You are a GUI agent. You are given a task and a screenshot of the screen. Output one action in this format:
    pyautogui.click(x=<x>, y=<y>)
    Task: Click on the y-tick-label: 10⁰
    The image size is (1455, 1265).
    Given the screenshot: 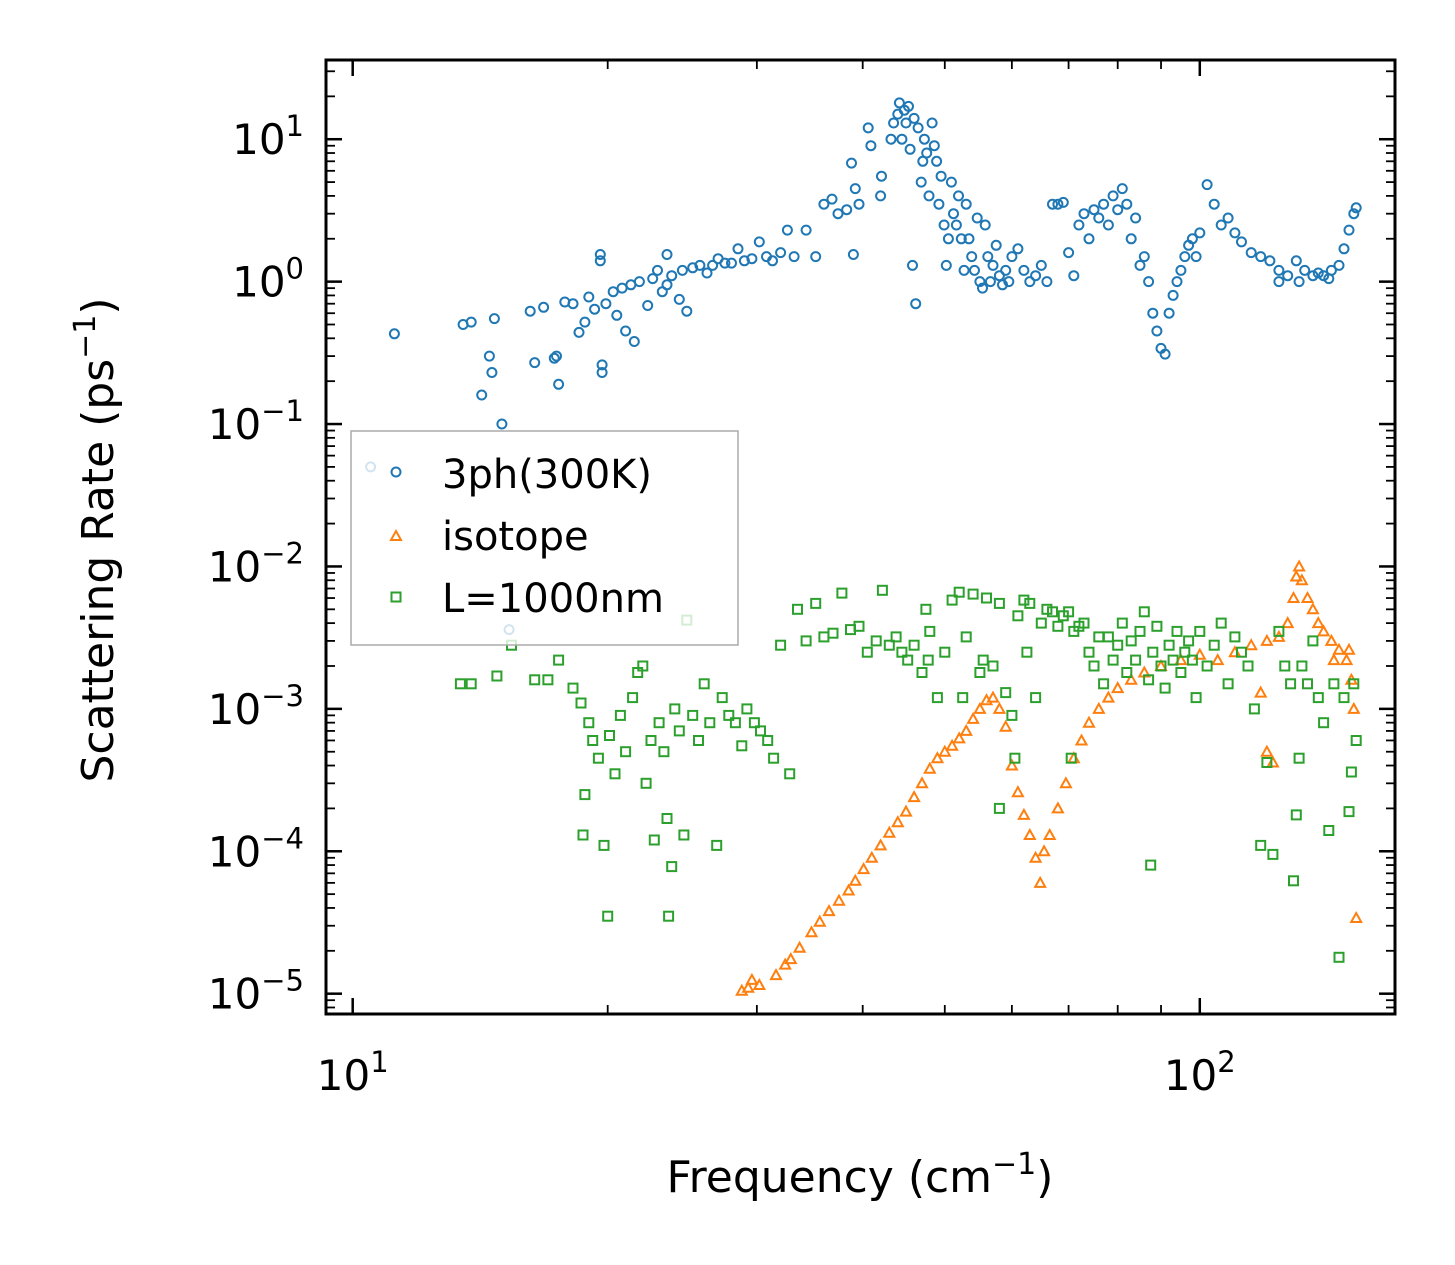 What is the action you would take?
    pyautogui.click(x=268, y=279)
    